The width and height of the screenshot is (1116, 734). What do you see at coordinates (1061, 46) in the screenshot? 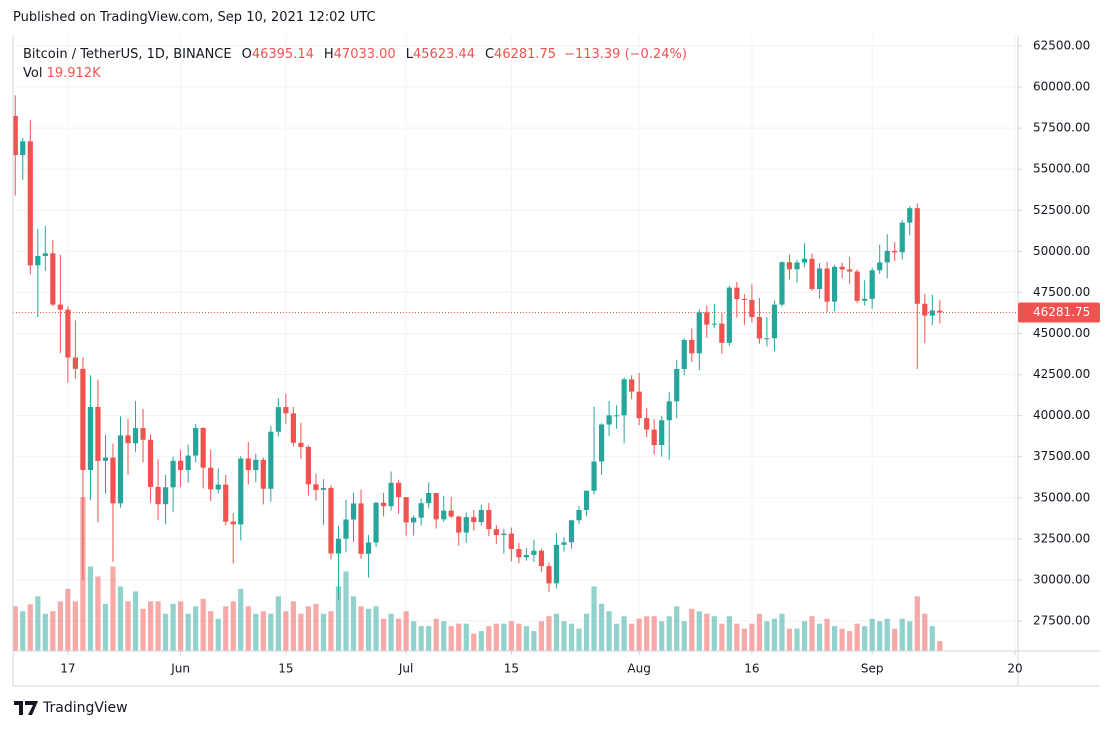
I see `y-tick-label: 62500.00` at bounding box center [1061, 46].